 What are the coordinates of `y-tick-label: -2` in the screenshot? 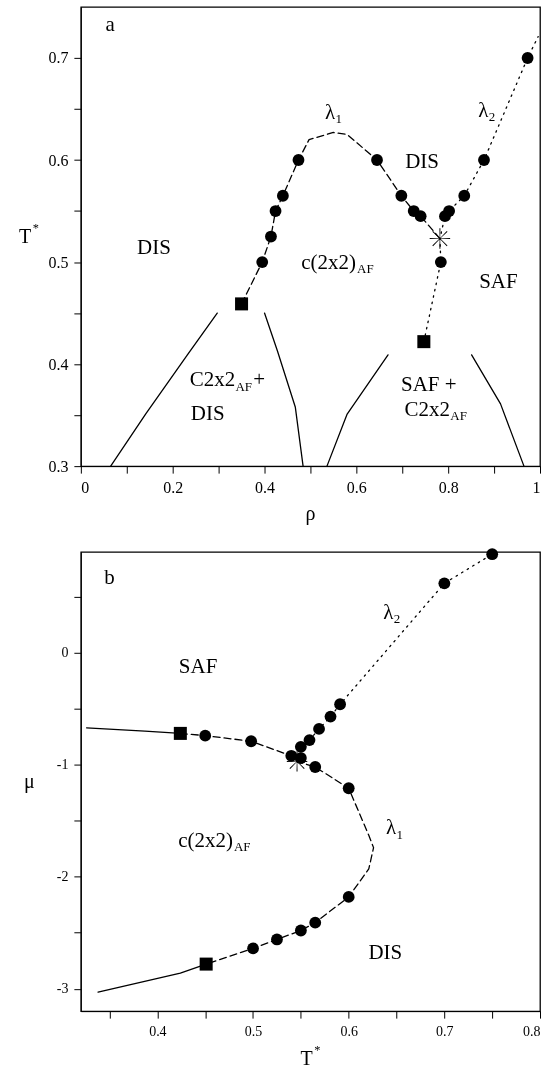 It's located at (62, 877).